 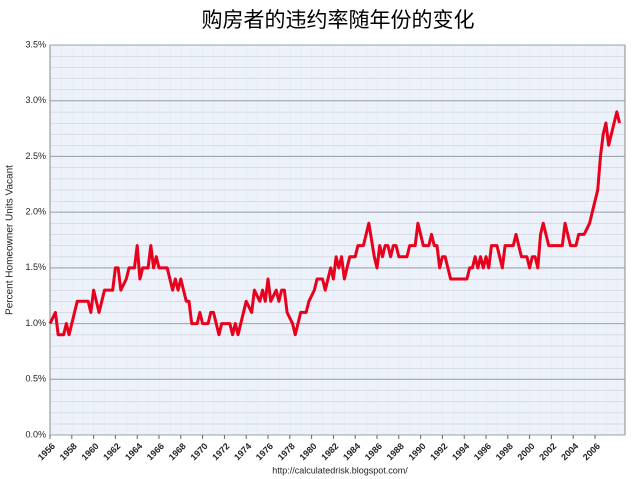 I want to click on chart-title: 购房者的违约率随年份的变化, so click(x=338, y=20).